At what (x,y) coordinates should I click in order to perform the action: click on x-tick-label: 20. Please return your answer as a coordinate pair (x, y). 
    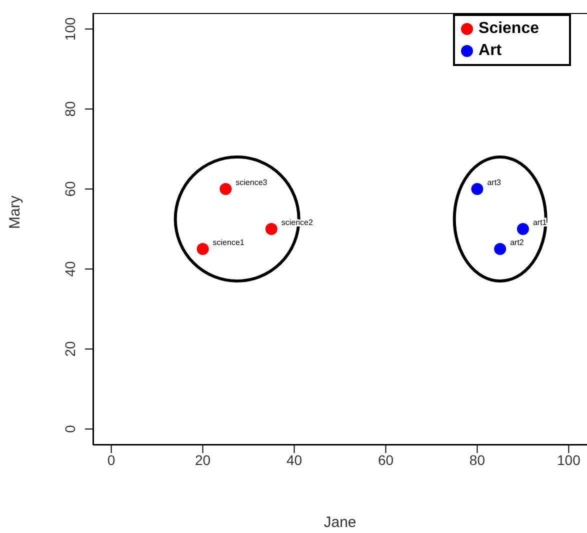
    Looking at the image, I should click on (202, 460).